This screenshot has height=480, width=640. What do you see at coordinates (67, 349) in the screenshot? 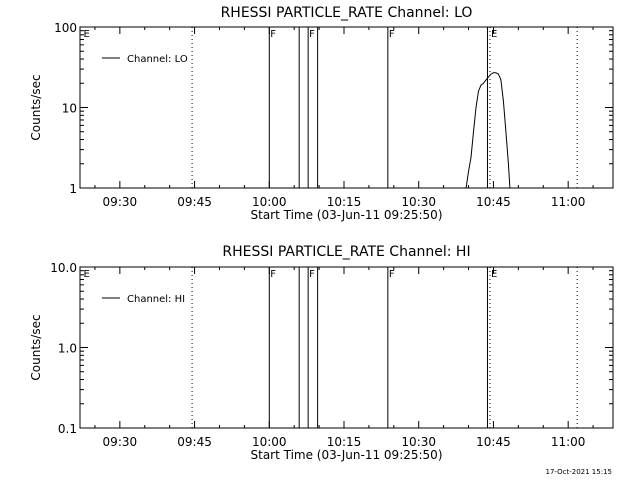
I see `y-tick-label: 1.0` at bounding box center [67, 349].